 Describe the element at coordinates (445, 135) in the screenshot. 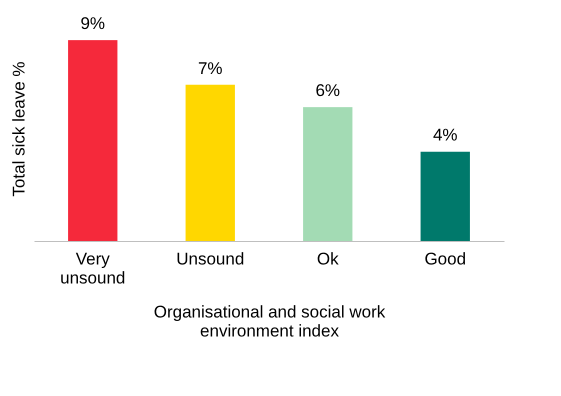

I see `data-label: 4%` at that location.